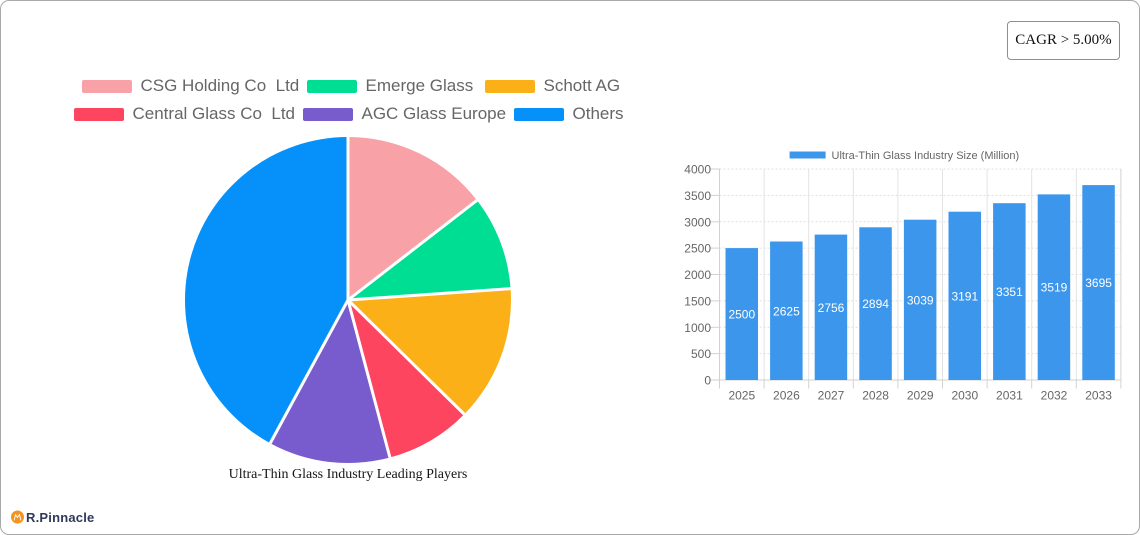 The width and height of the screenshot is (1140, 535). Describe the element at coordinates (831, 308) in the screenshot. I see `svg-text: 2756` at that location.